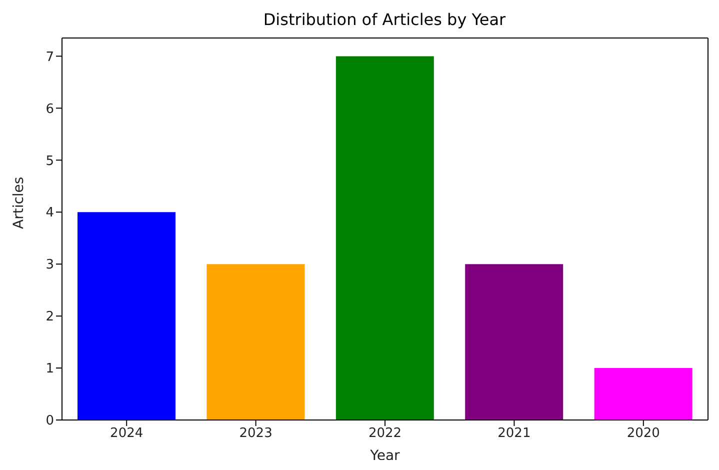  Describe the element at coordinates (384, 456) in the screenshot. I see `x-axis-title: Year` at that location.